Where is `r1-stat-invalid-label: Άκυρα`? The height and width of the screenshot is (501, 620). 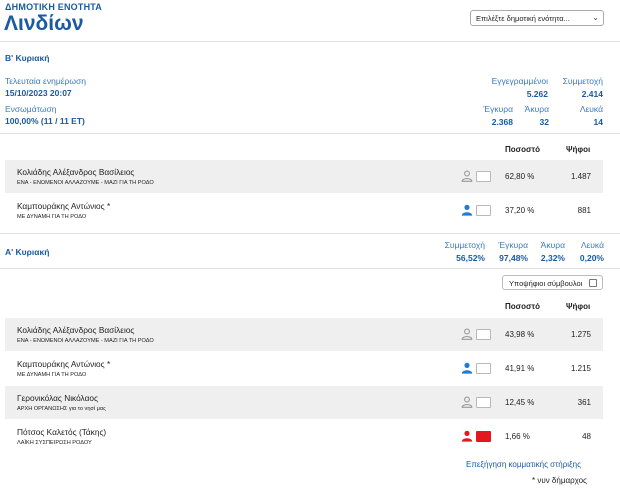
r1-stat-invalid-label: Άκυρα is located at coordinates (552, 245).